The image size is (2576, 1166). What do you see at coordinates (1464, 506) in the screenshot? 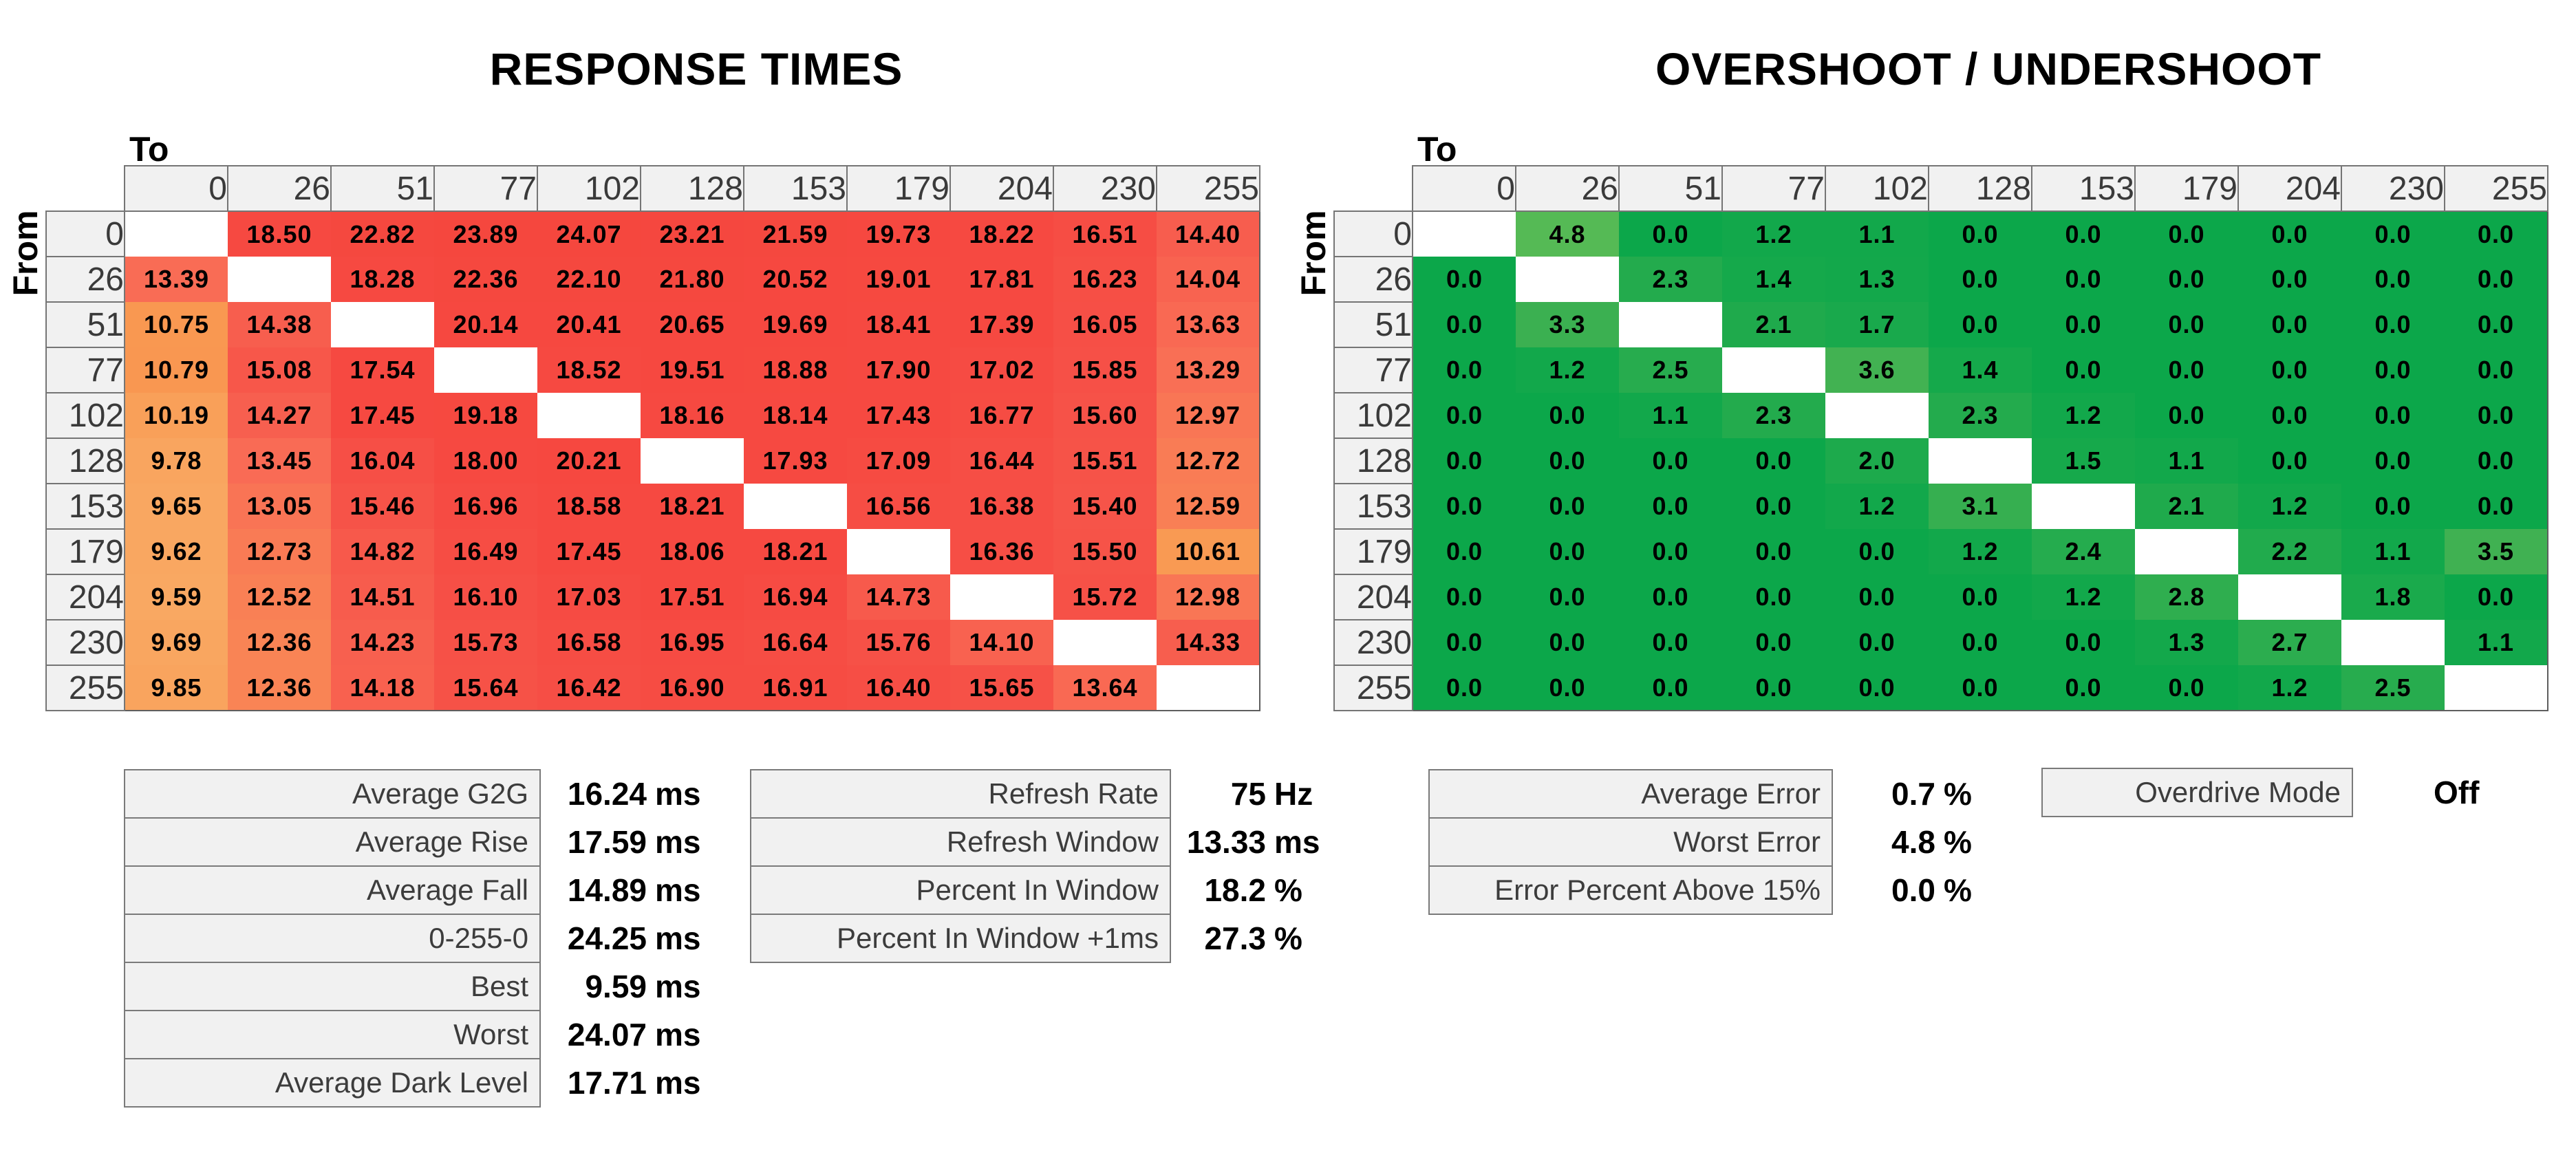
I see `cell-153-0: 0.0` at bounding box center [1464, 506].